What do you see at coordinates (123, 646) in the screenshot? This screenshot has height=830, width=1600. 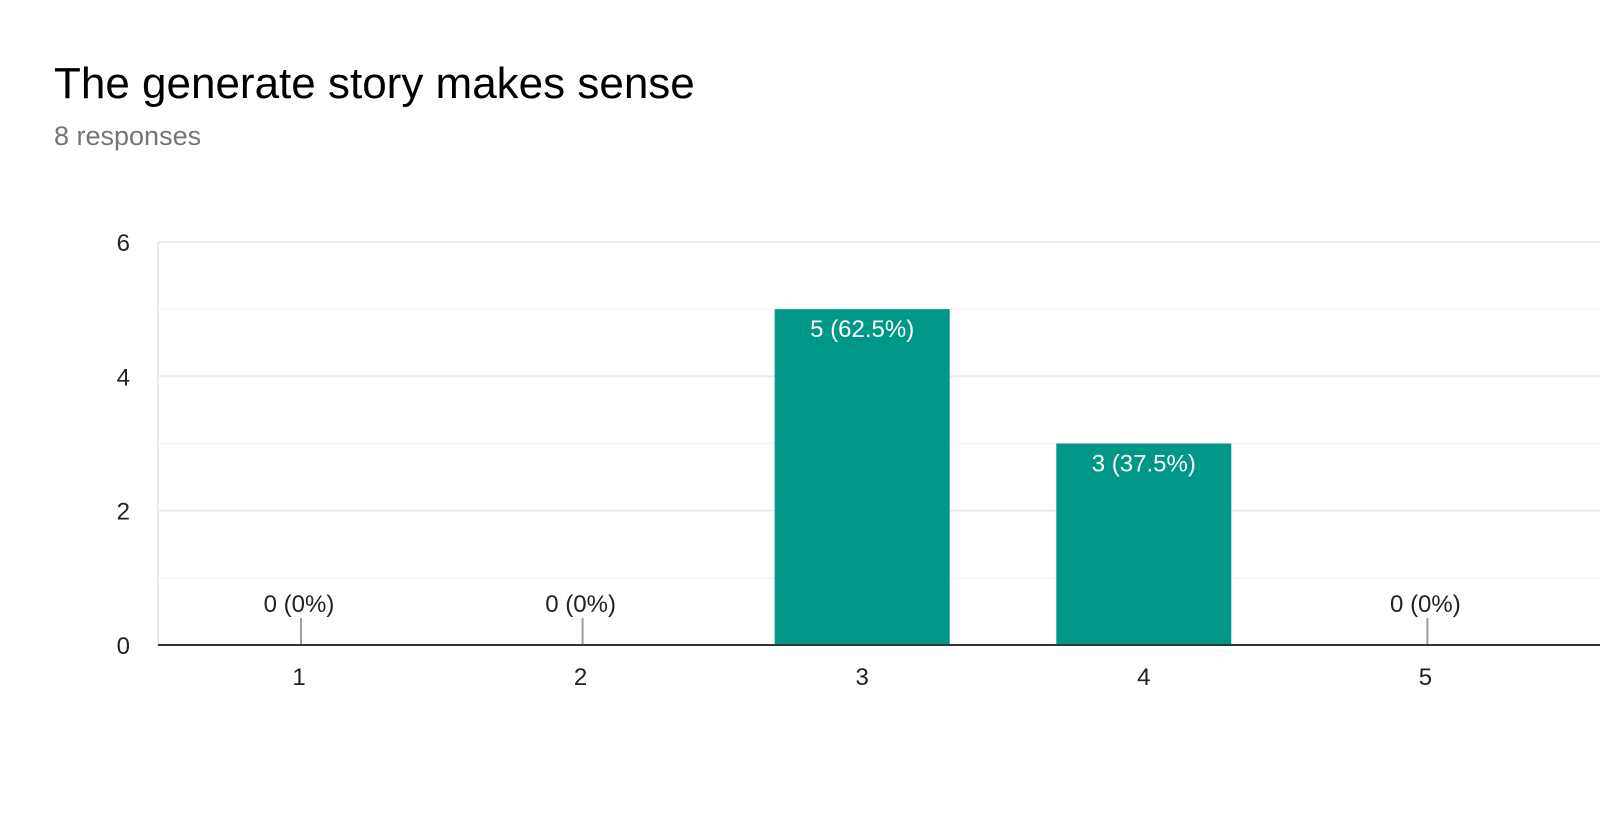 I see `y-tick-label: 0` at bounding box center [123, 646].